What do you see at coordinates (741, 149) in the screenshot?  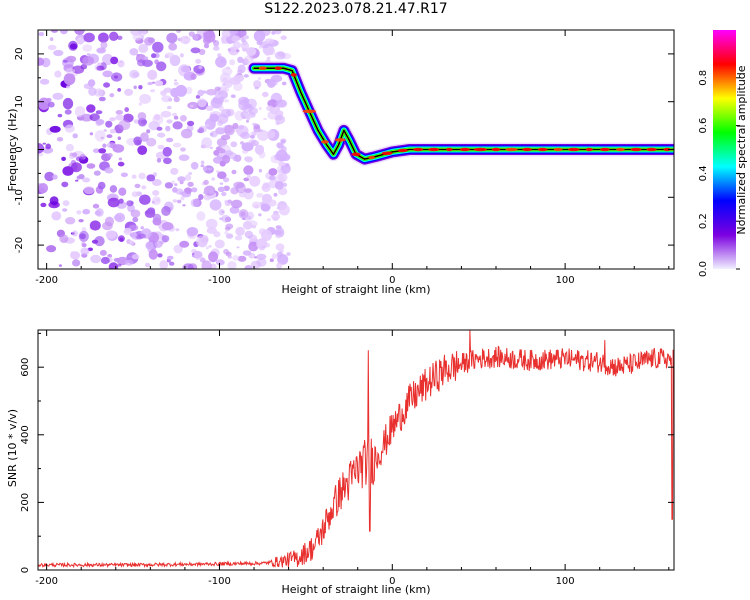 I see `colorbar-label: Normalized spectral amplitude` at bounding box center [741, 149].